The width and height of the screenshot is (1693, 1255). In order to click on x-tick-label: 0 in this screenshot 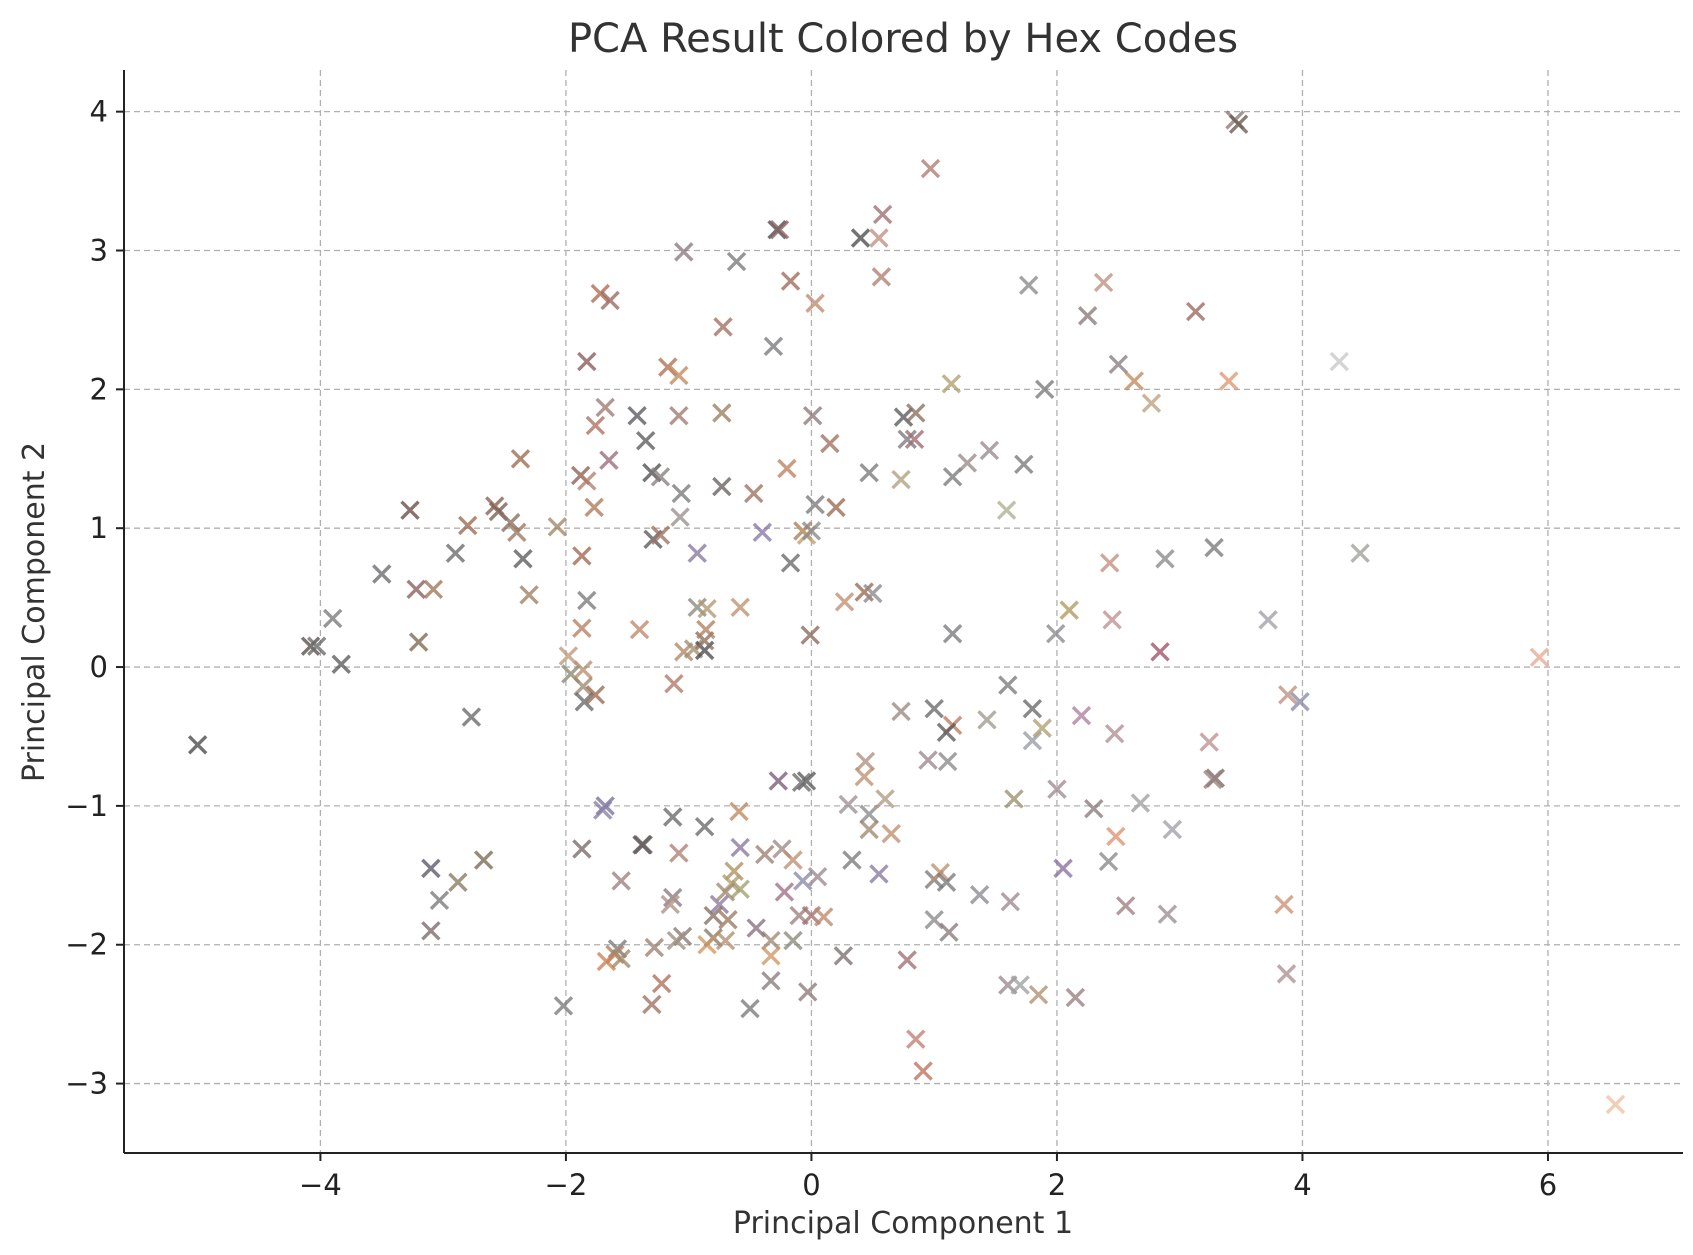, I will do `click(811, 1185)`.